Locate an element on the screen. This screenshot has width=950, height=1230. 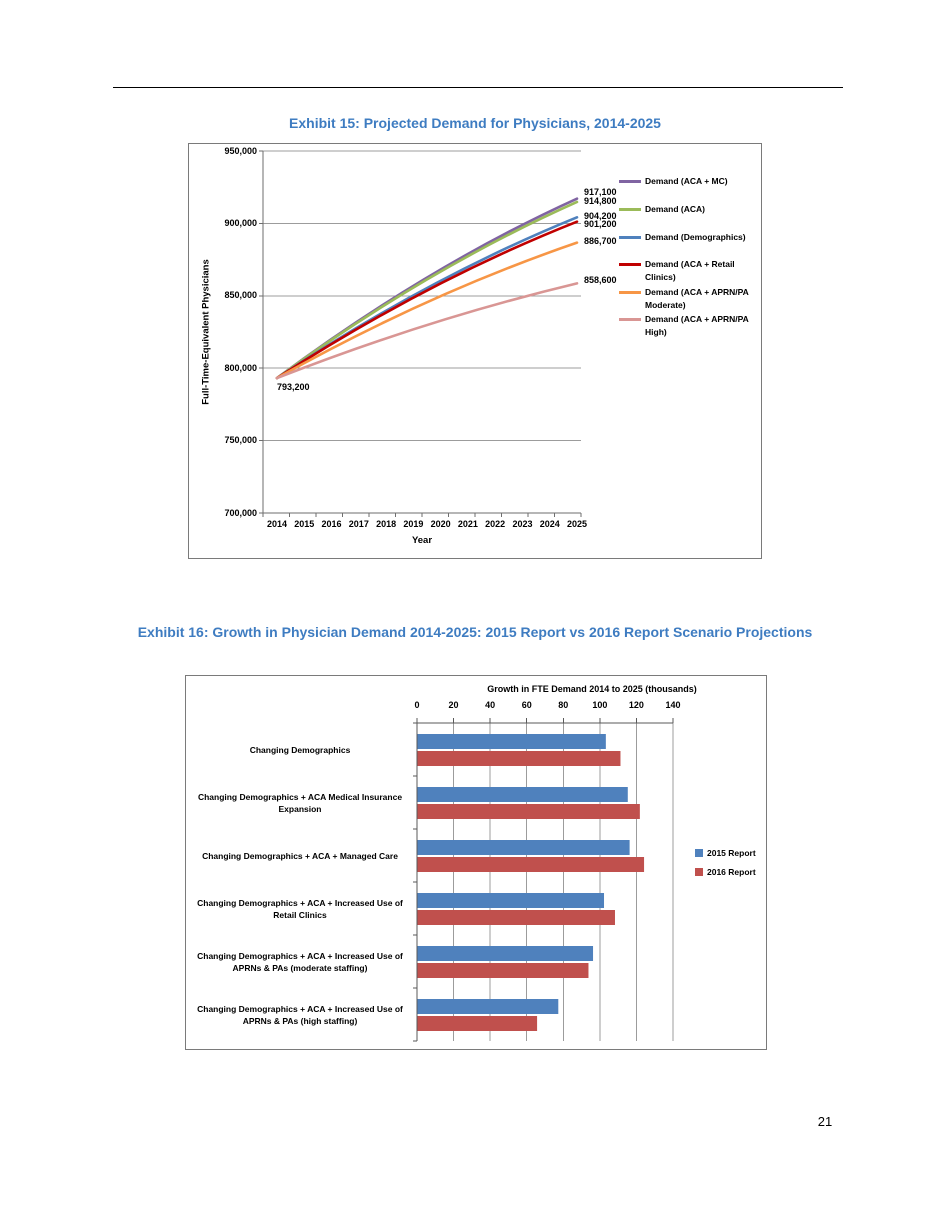
y-tick-label: 750,000 is located at coordinates (240, 440).